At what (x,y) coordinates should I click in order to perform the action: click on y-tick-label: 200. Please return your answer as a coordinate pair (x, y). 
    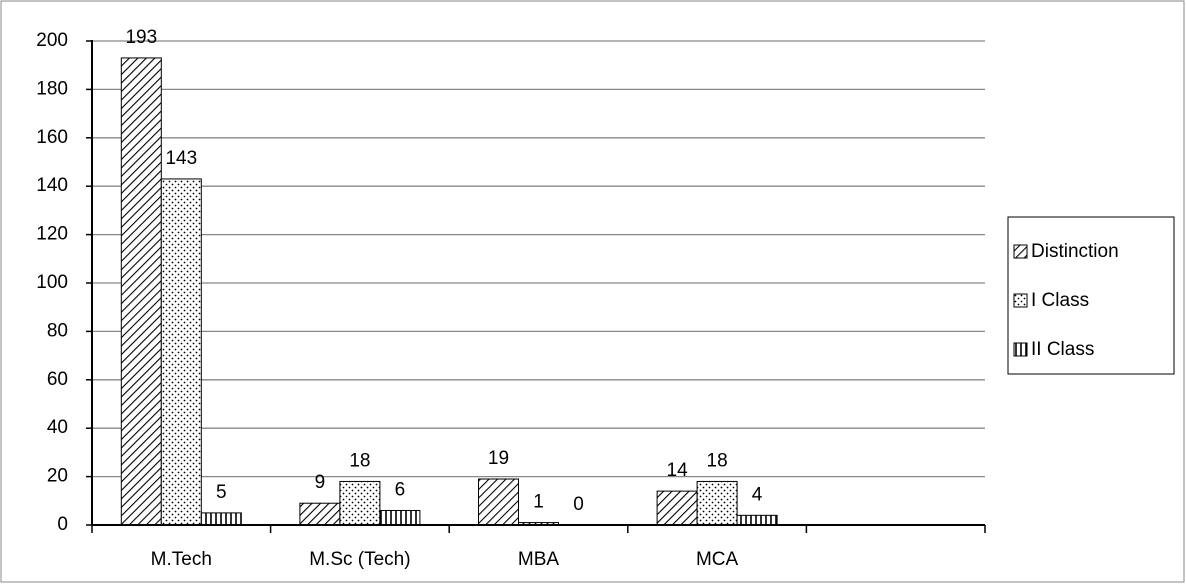
    Looking at the image, I should click on (52, 40).